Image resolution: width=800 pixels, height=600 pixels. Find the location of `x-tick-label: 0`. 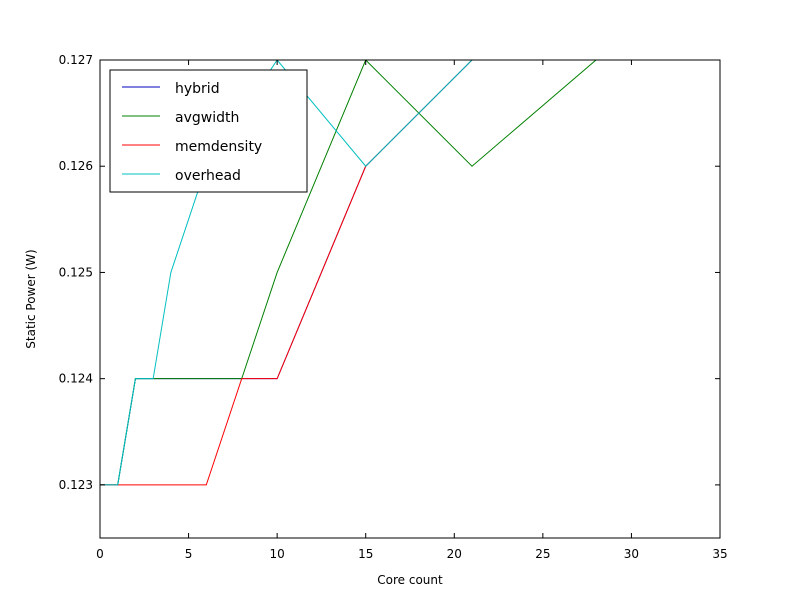

x-tick-label: 0 is located at coordinates (100, 554).